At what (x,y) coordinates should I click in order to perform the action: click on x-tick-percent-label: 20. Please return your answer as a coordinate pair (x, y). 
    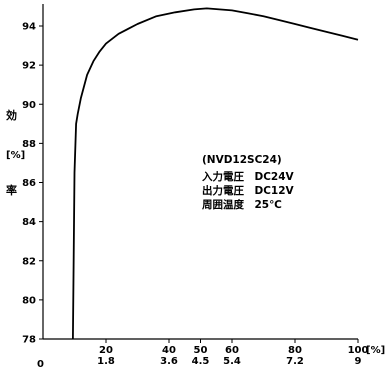
    Looking at the image, I should click on (106, 350).